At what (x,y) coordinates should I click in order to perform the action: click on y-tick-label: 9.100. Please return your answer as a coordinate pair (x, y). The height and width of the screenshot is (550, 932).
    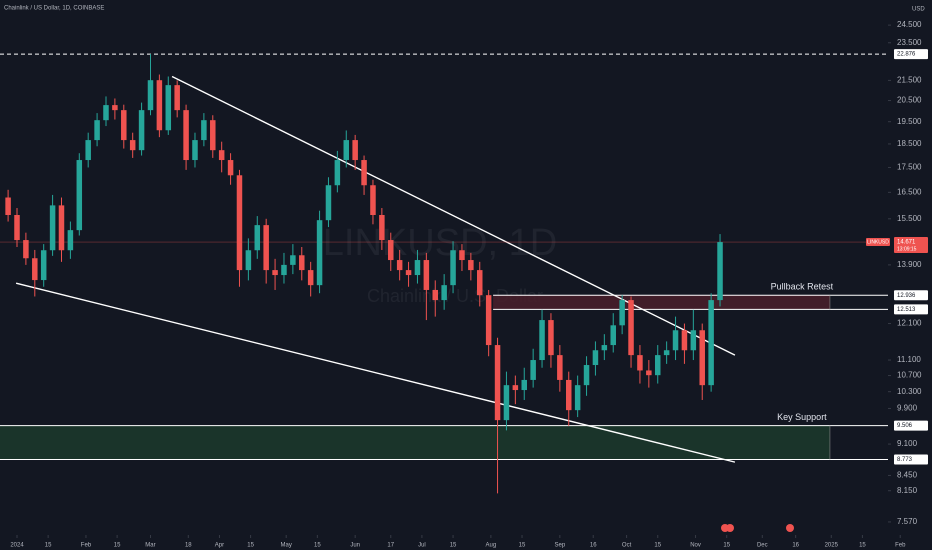
    Looking at the image, I should click on (907, 443).